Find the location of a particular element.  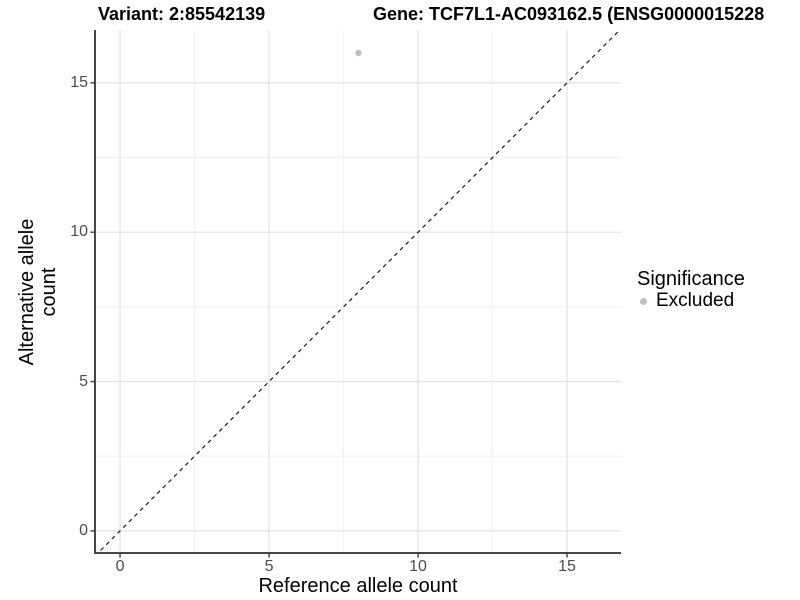

y-tick-label-10: 10 is located at coordinates (79, 232).